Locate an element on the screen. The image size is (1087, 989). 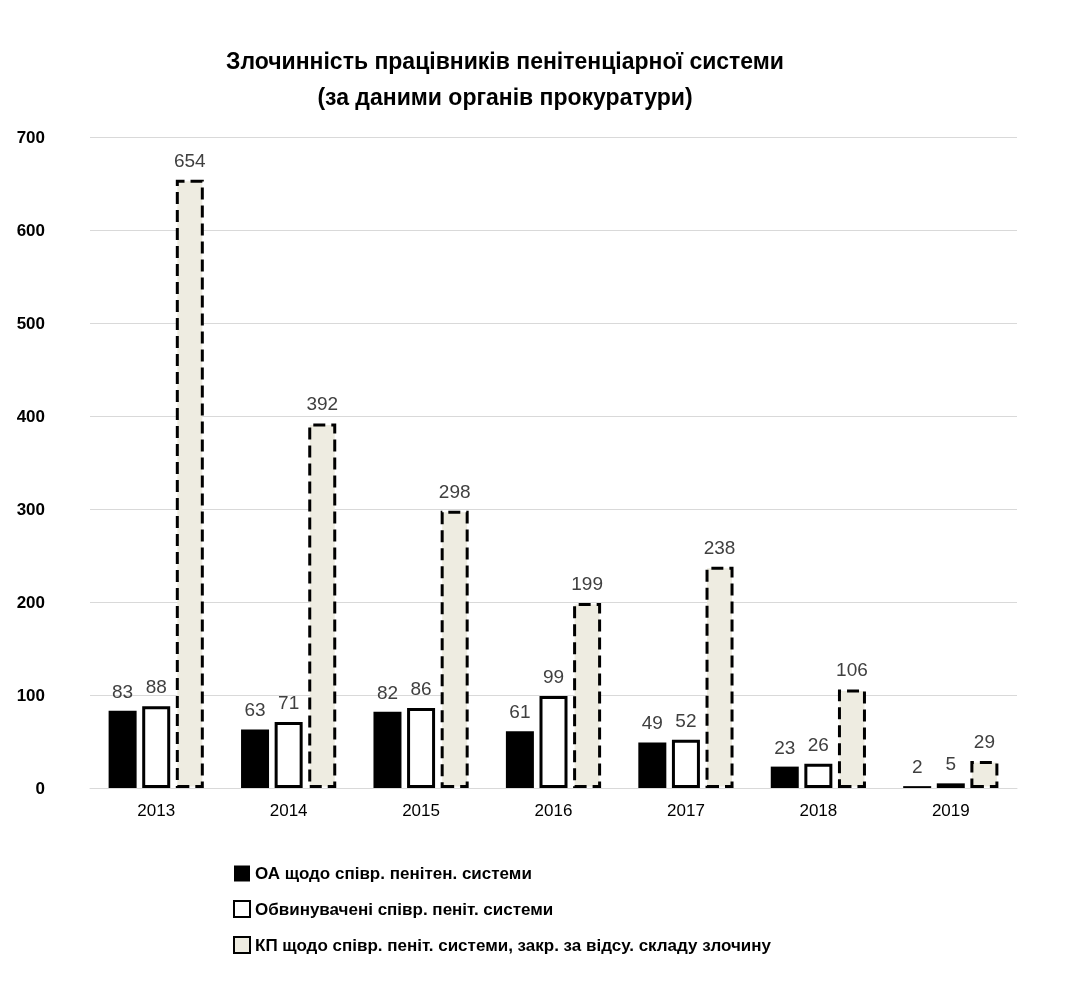
data-label: 71 is located at coordinates (289, 702).